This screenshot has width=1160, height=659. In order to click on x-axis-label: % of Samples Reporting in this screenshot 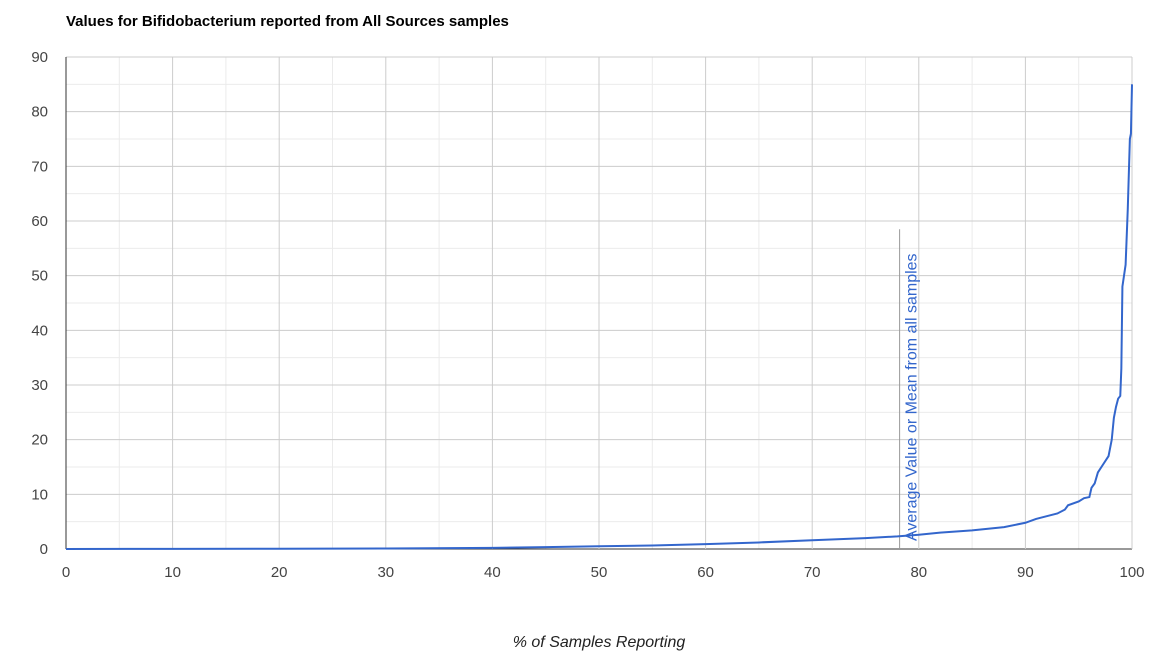, I will do `click(599, 642)`.